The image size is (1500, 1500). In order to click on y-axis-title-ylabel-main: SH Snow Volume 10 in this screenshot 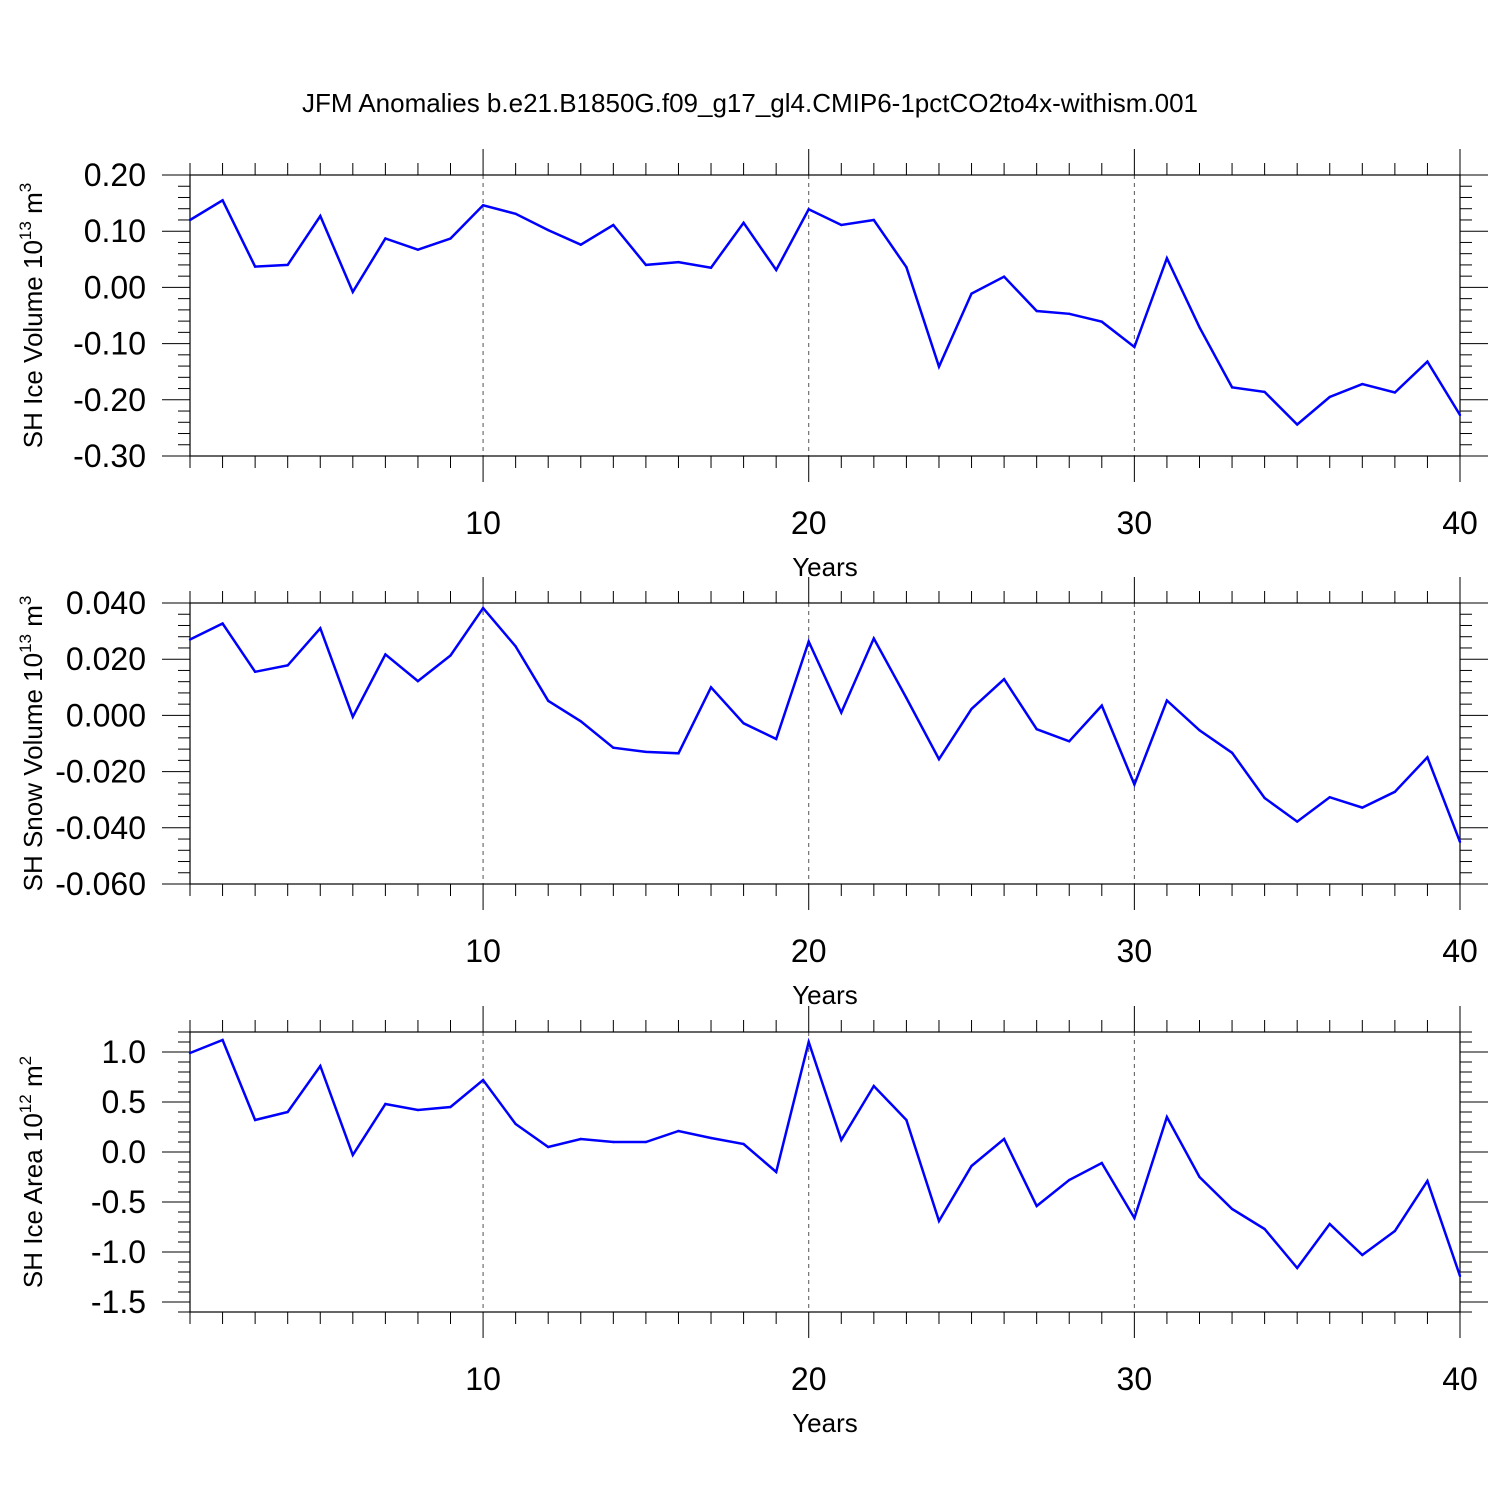, I will do `click(33, 772)`.